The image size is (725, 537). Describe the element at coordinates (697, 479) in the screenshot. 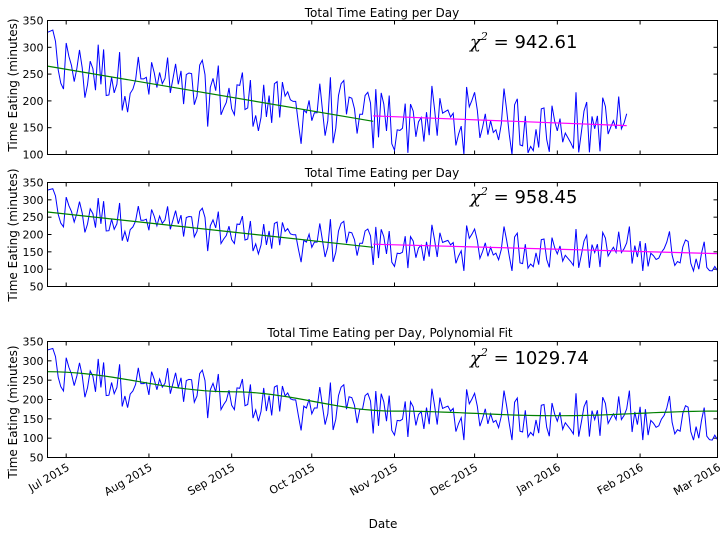

I see `x-tick-label: Mar 2016` at that location.